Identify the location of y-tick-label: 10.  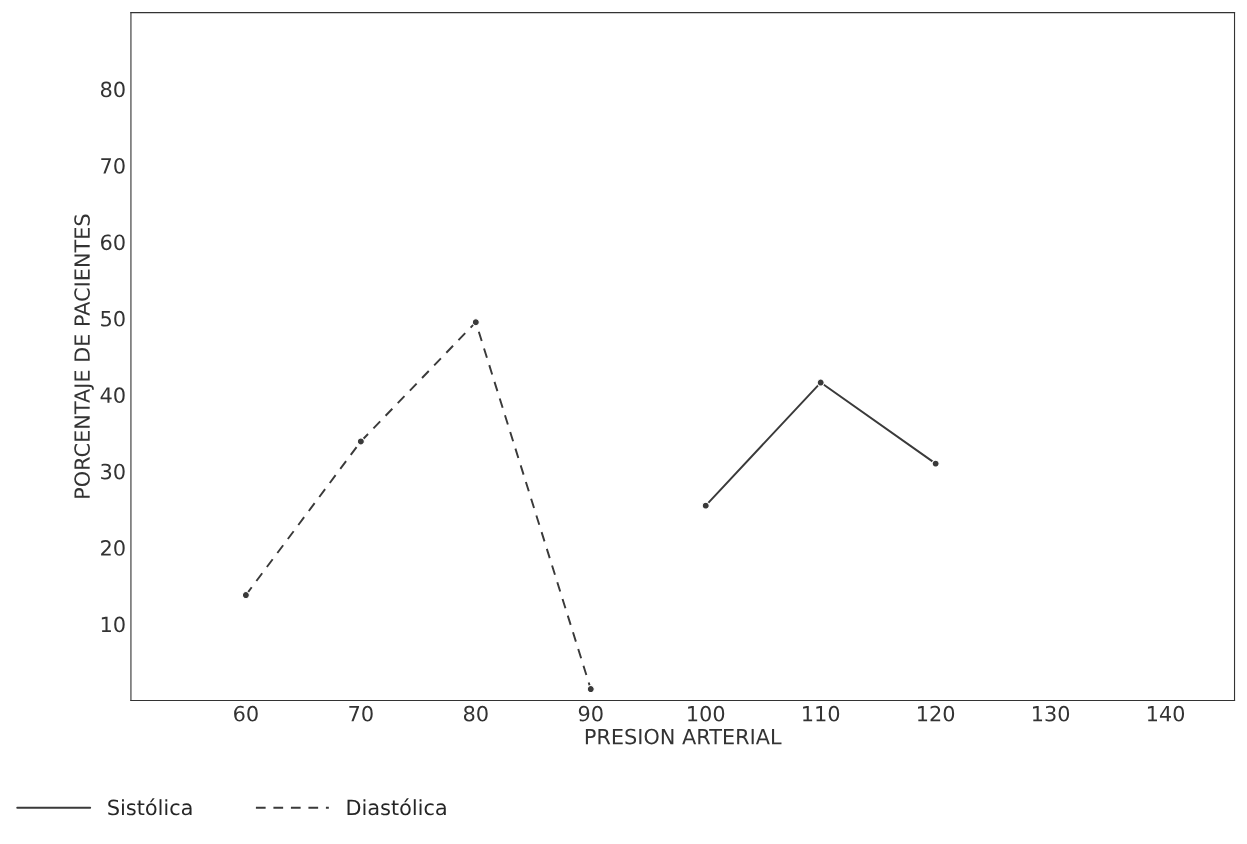
(113, 624).